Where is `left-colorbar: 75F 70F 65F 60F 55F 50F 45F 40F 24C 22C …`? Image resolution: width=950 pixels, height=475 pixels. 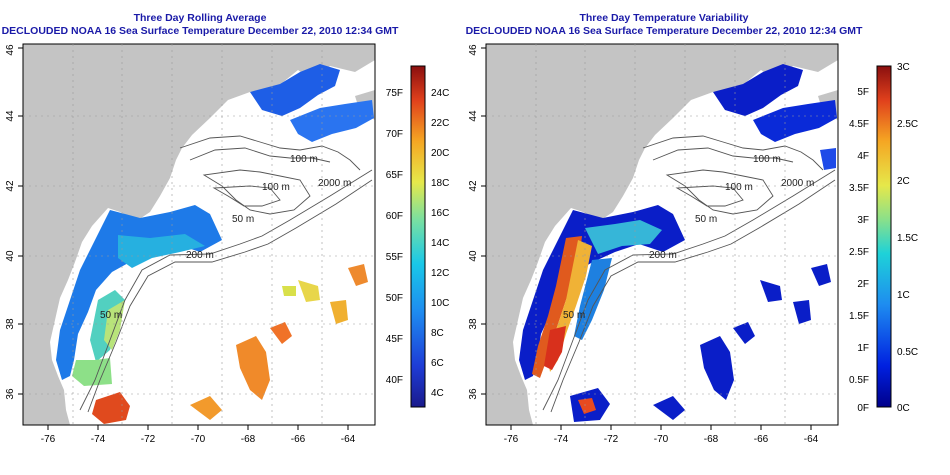
left-colorbar: 75F 70F 65F 60F 55F 50F 45F 40F 24C 22C … is located at coordinates (417, 236).